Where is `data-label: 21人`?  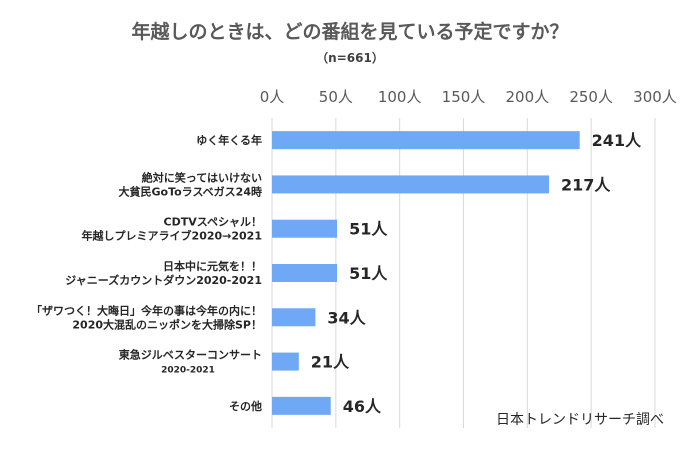
data-label: 21人 is located at coordinates (330, 362).